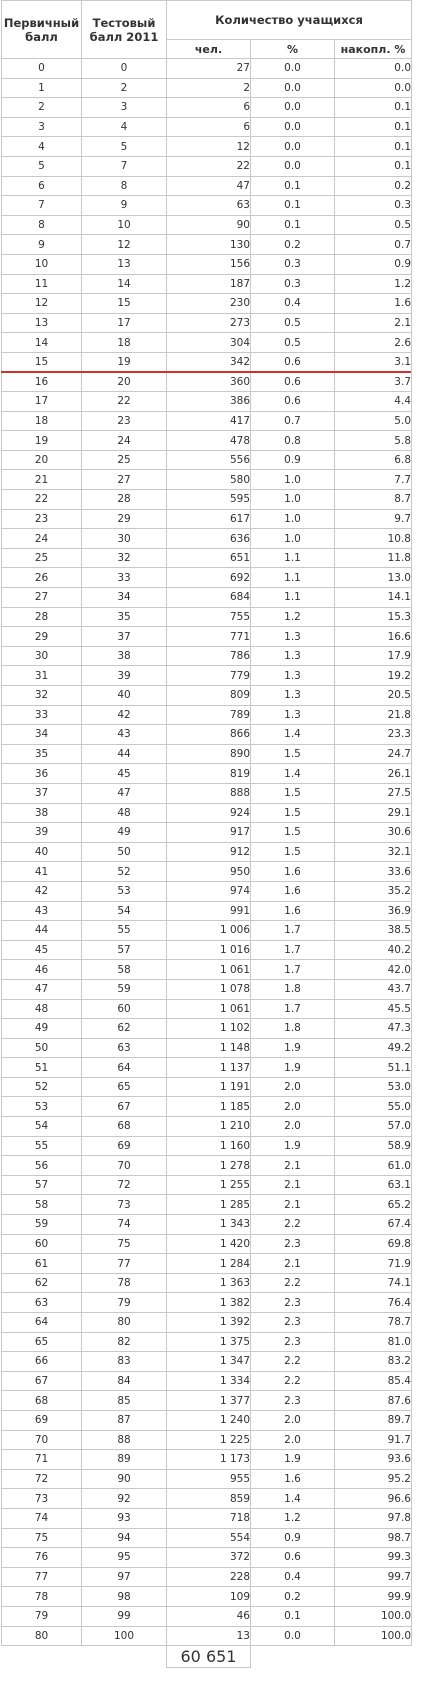 The height and width of the screenshot is (1699, 445). What do you see at coordinates (373, 1283) in the screenshot?
I see `cumulative-percent-cell: 74.1` at bounding box center [373, 1283].